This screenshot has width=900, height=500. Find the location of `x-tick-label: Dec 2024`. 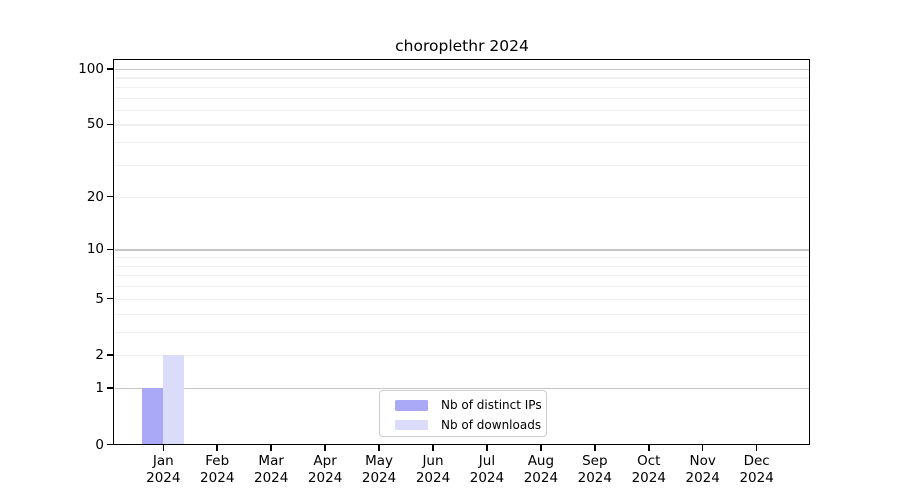

x-tick-label: Dec 2024 is located at coordinates (756, 469).